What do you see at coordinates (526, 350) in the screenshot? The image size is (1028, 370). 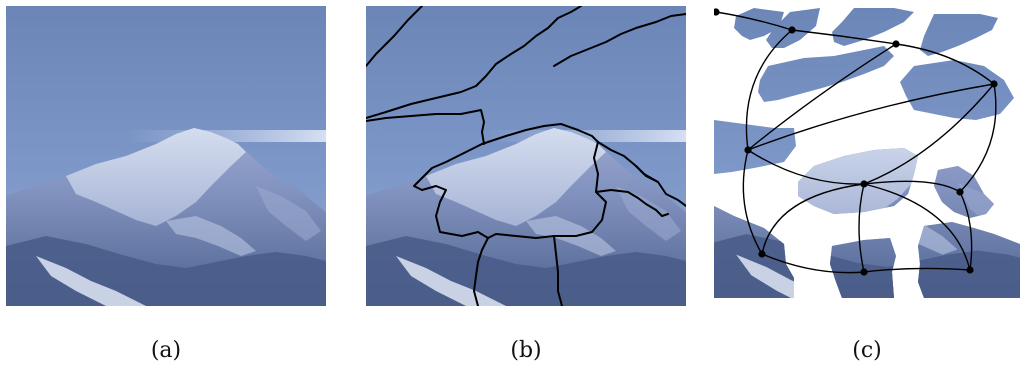 I see `caption-b: (b)` at bounding box center [526, 350].